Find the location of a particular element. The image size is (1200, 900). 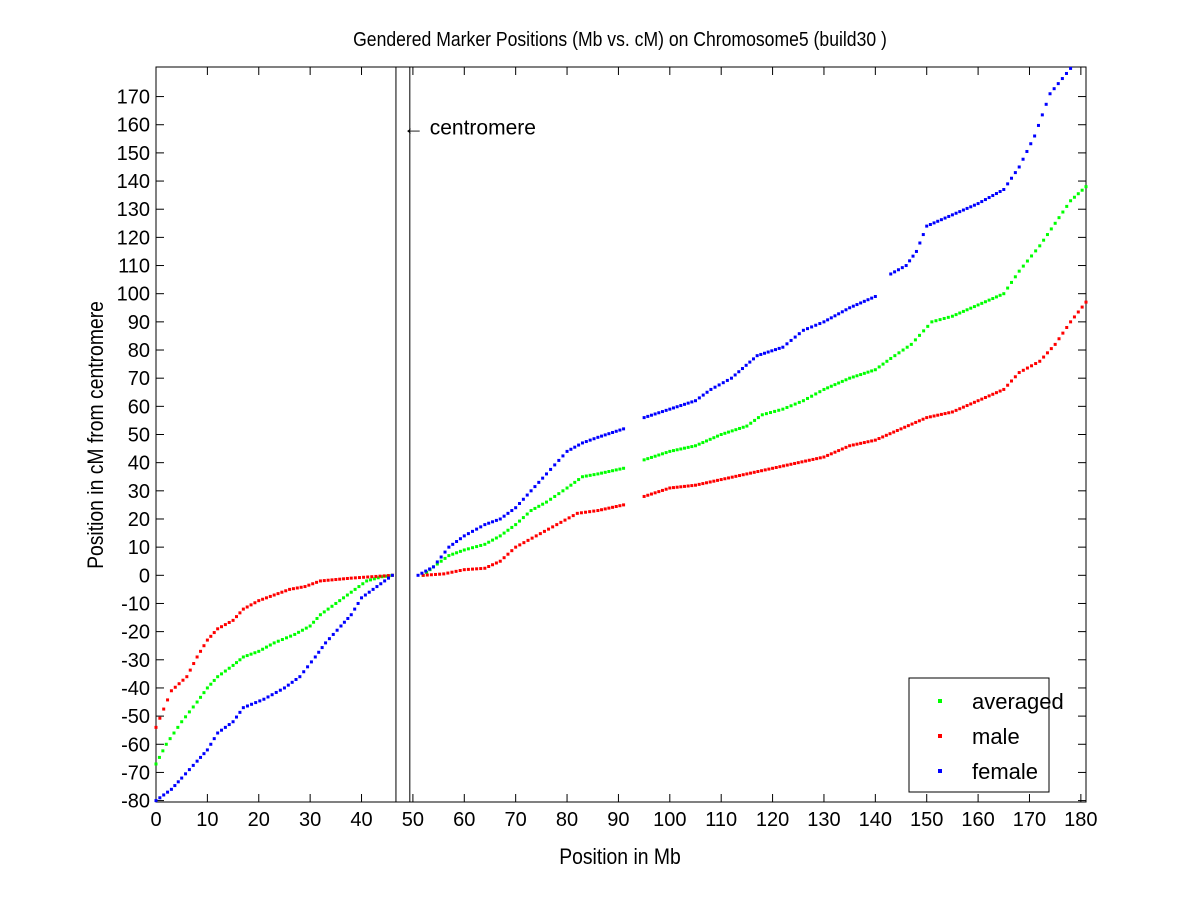

legend-box is located at coordinates (979, 735).